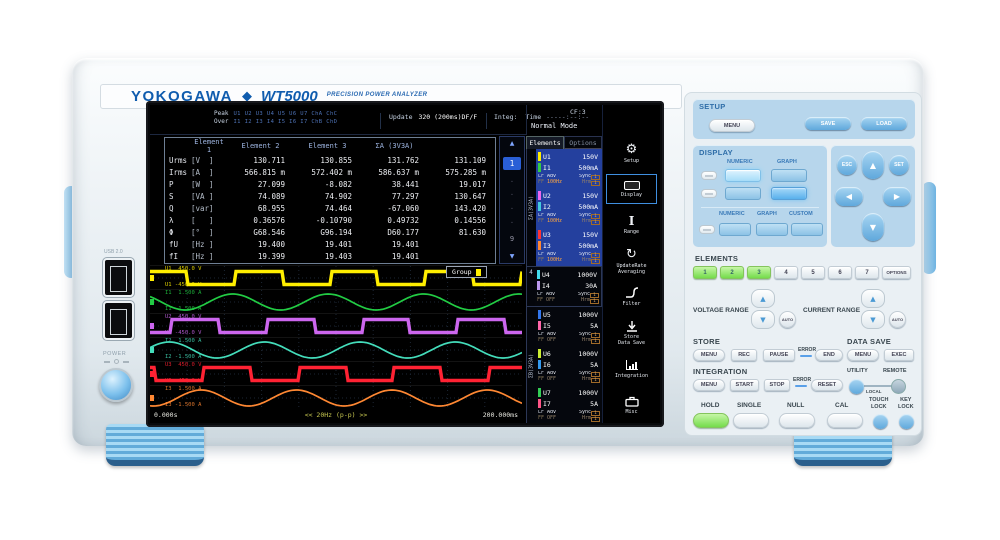 The width and height of the screenshot is (1000, 540). I want to click on load-button: LOAD, so click(884, 123).